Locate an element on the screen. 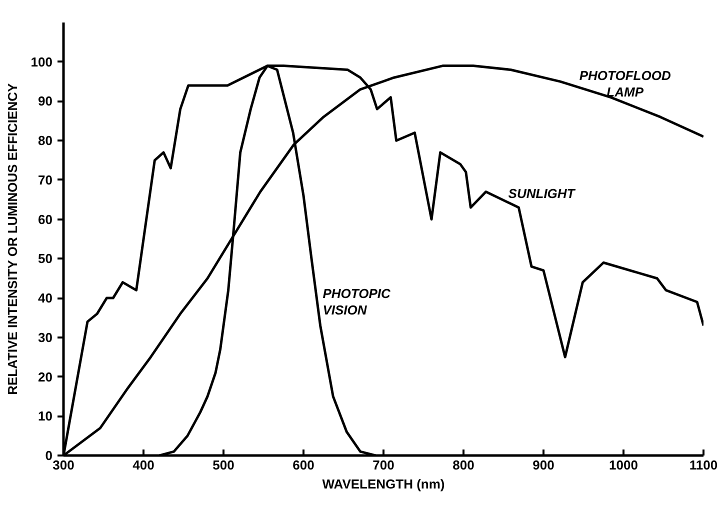 This screenshot has height=514, width=723. x-axis-title: WAVELENGTH (nm) is located at coordinates (383, 484).